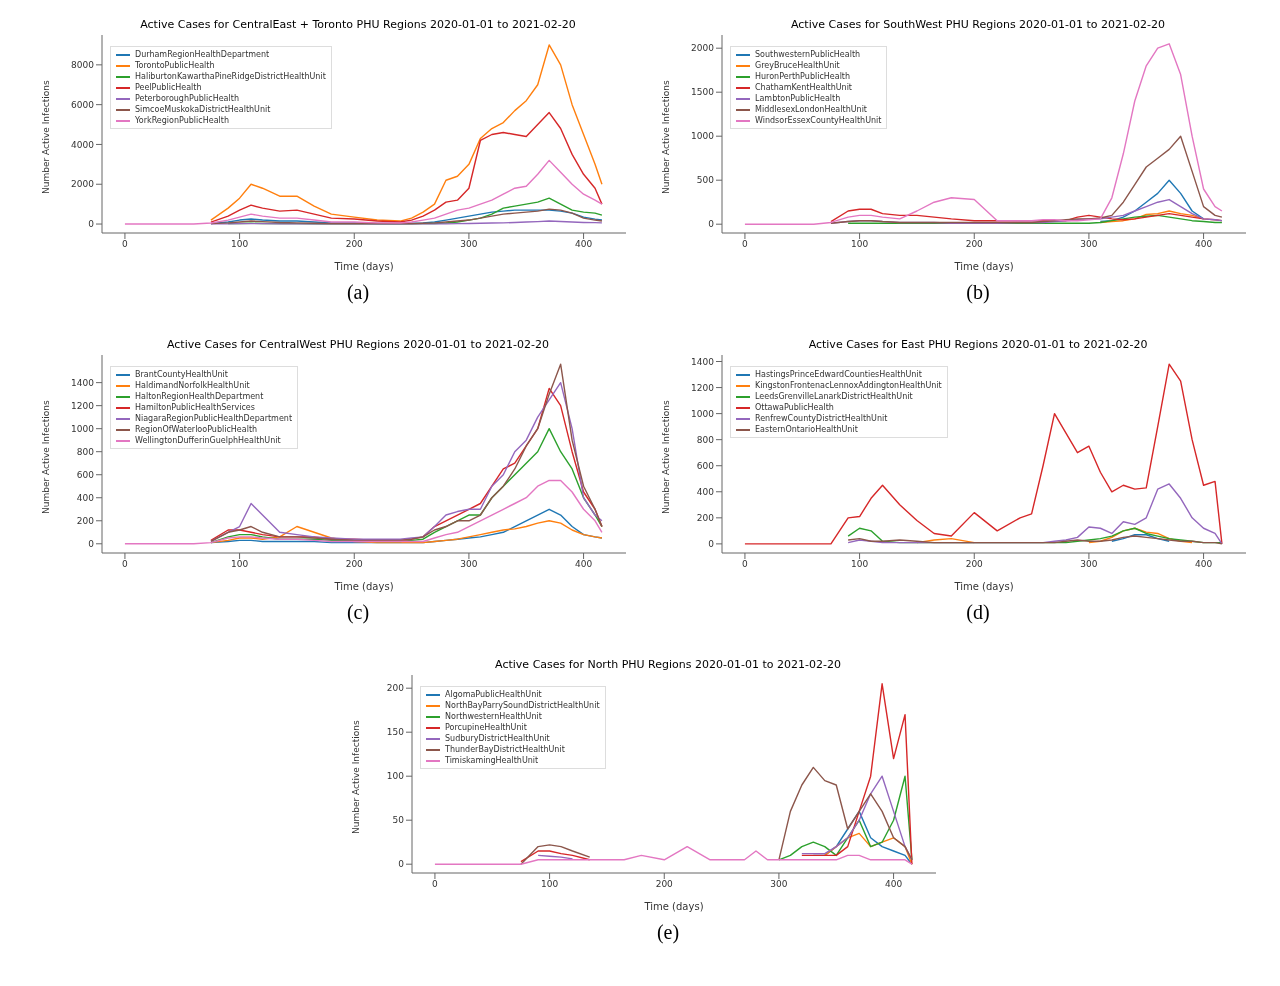 This screenshot has width=1280, height=986. What do you see at coordinates (818, 120) in the screenshot?
I see `legend-label: WindsorEssexCountyHealthUnit` at bounding box center [818, 120].